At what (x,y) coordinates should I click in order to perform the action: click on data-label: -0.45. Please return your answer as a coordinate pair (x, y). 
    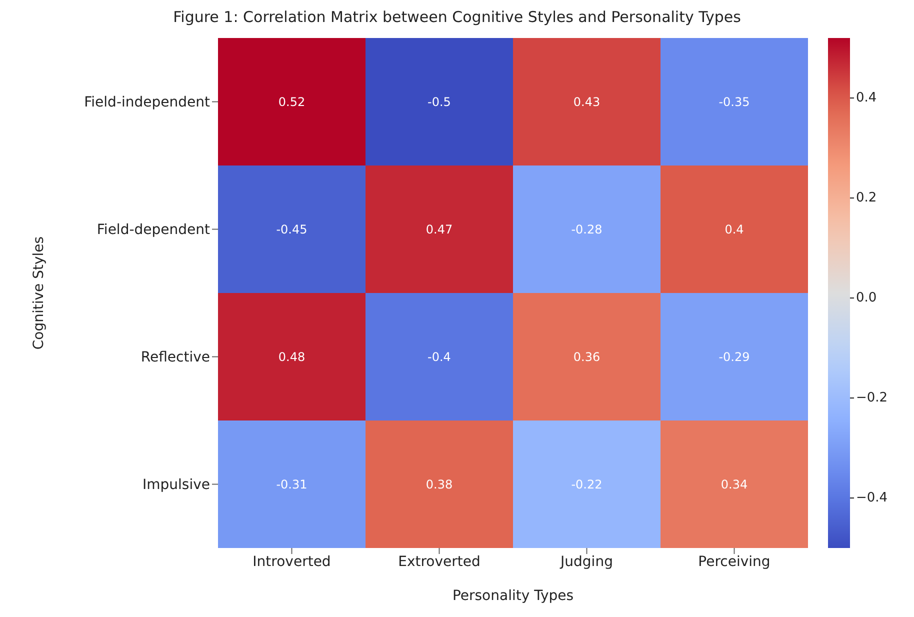
    Looking at the image, I should click on (292, 229).